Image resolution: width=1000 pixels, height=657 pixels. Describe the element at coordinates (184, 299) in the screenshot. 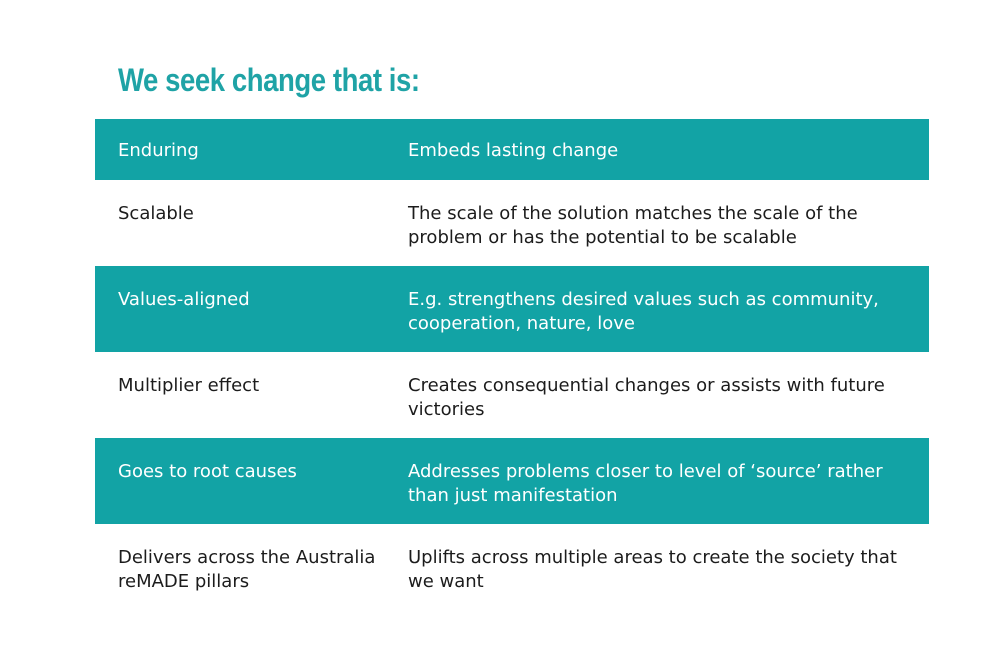

I see `row-label: Values-aligned` at that location.